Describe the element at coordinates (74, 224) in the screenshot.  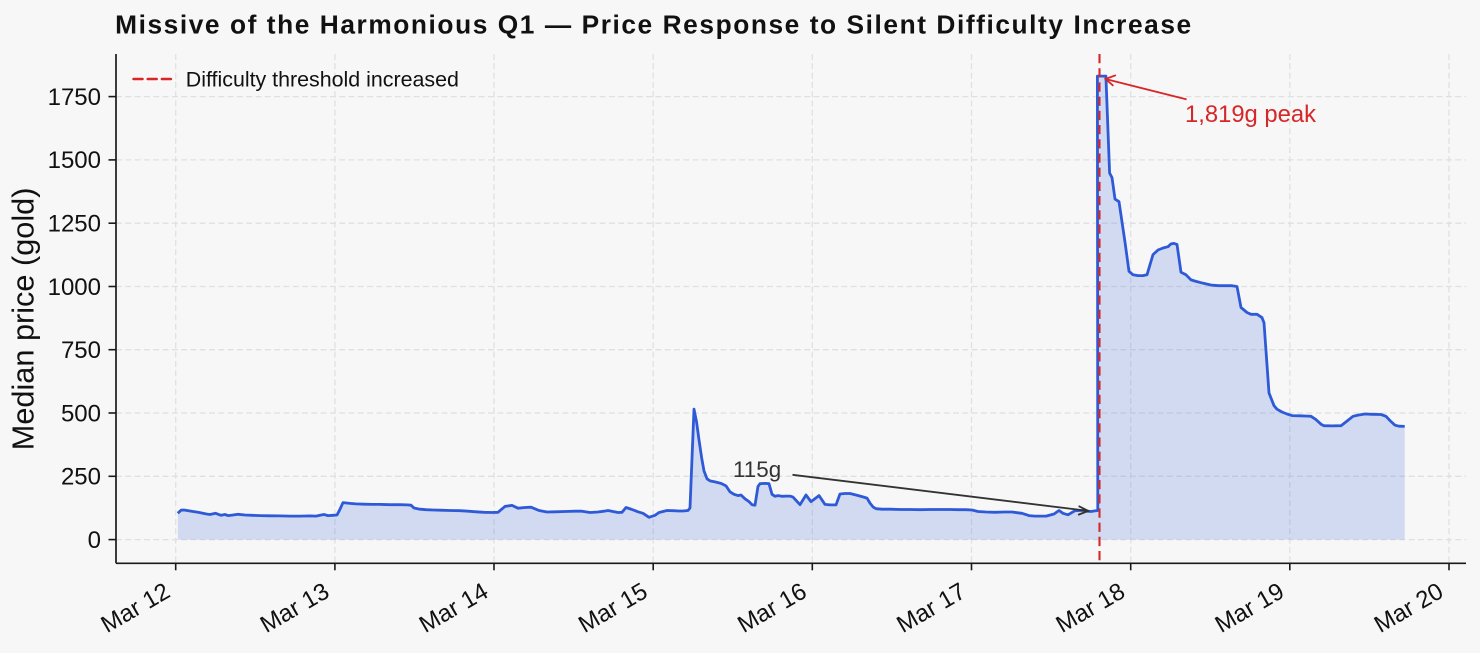
I see `svg-text: 1250` at that location.